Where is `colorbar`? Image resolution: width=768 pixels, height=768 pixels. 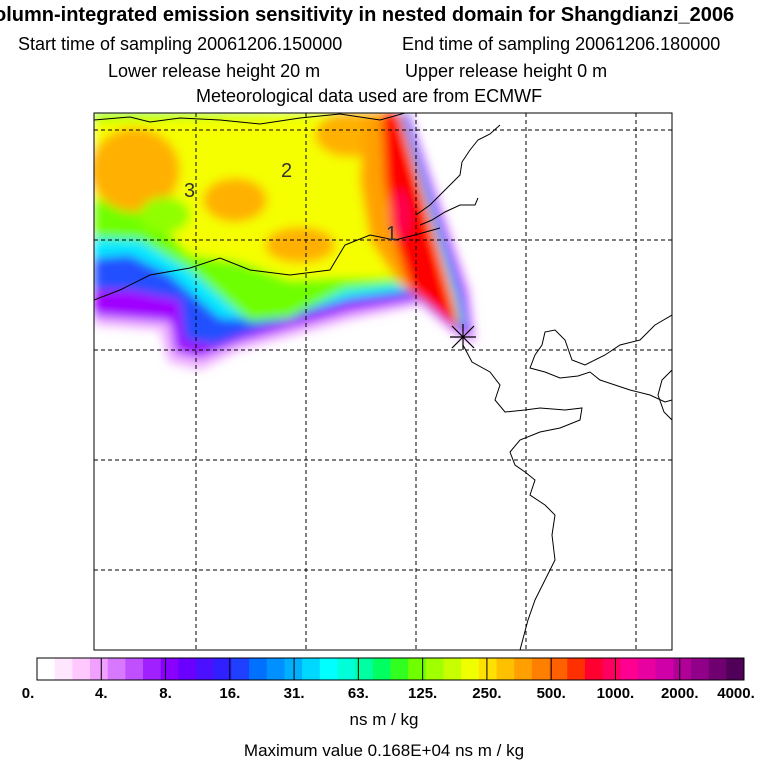
colorbar is located at coordinates (390, 669).